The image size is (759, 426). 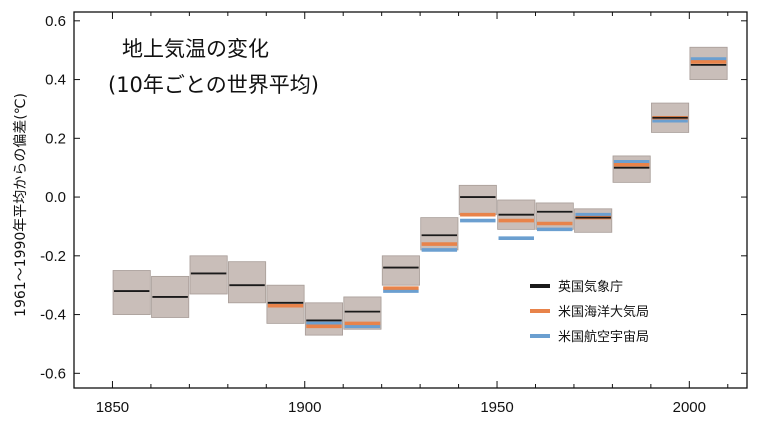 What do you see at coordinates (324, 319) in the screenshot?
I see `uncertainty-band-1900` at bounding box center [324, 319].